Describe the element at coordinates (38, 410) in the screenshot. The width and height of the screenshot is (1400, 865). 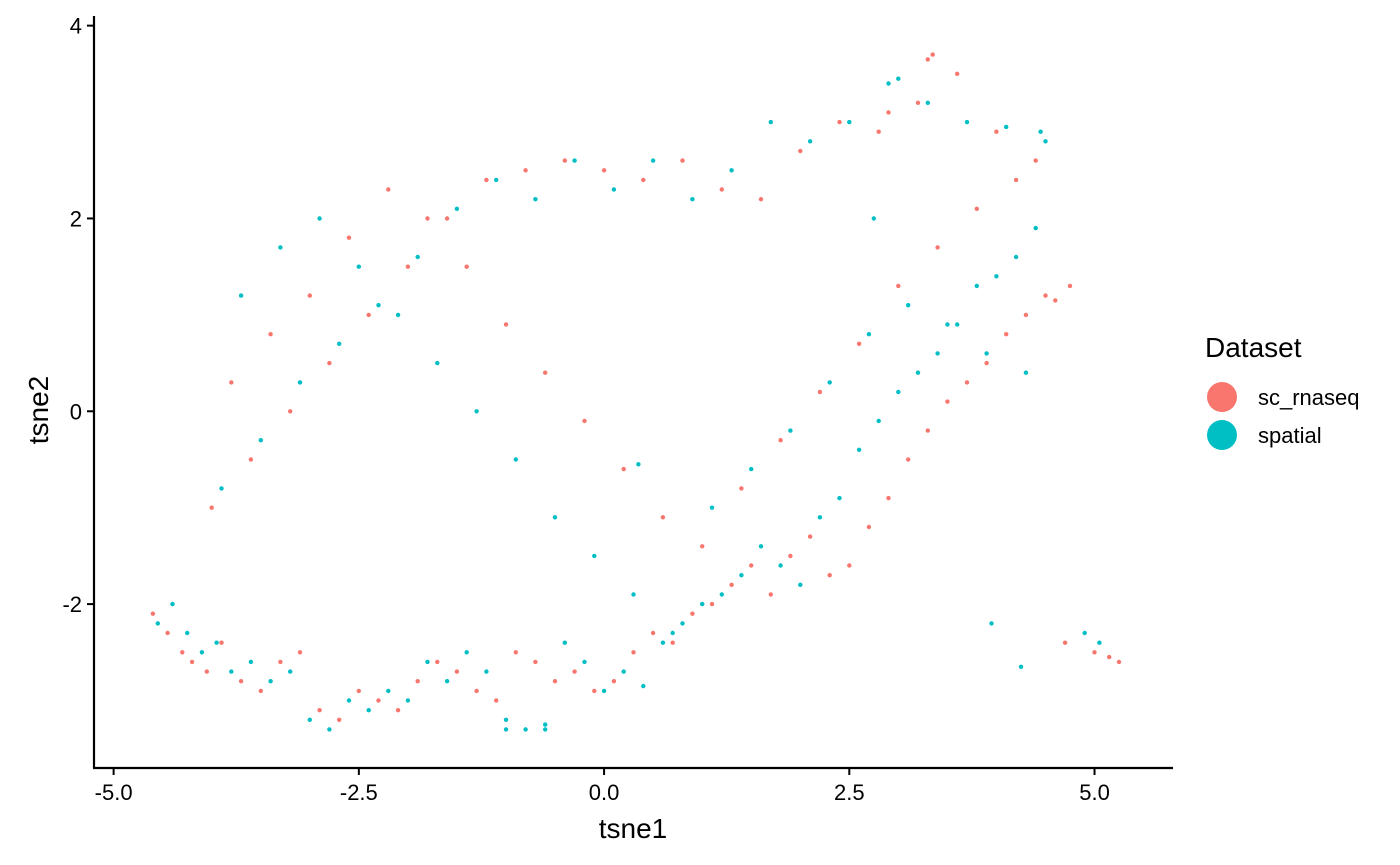
I see `y-axis-title: tsne2` at that location.